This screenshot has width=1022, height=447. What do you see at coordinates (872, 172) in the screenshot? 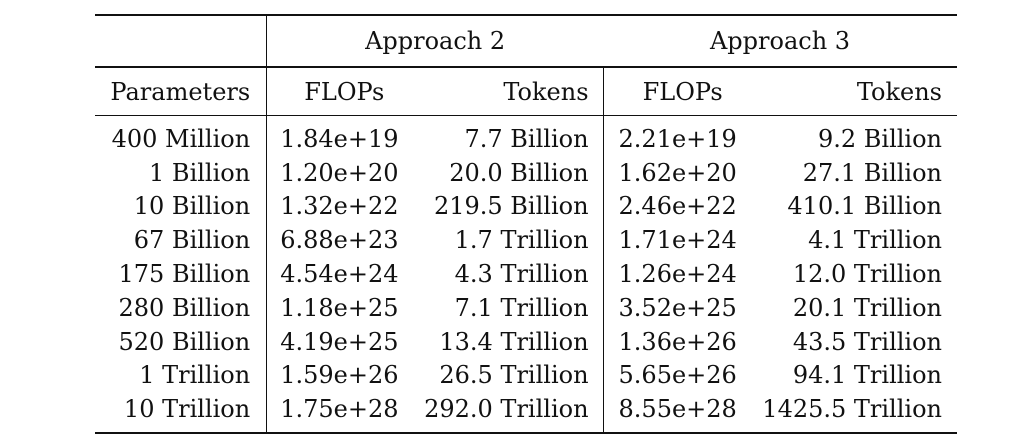
I see `cell-tokens-approach-3: 27.1 Billion` at bounding box center [872, 172].